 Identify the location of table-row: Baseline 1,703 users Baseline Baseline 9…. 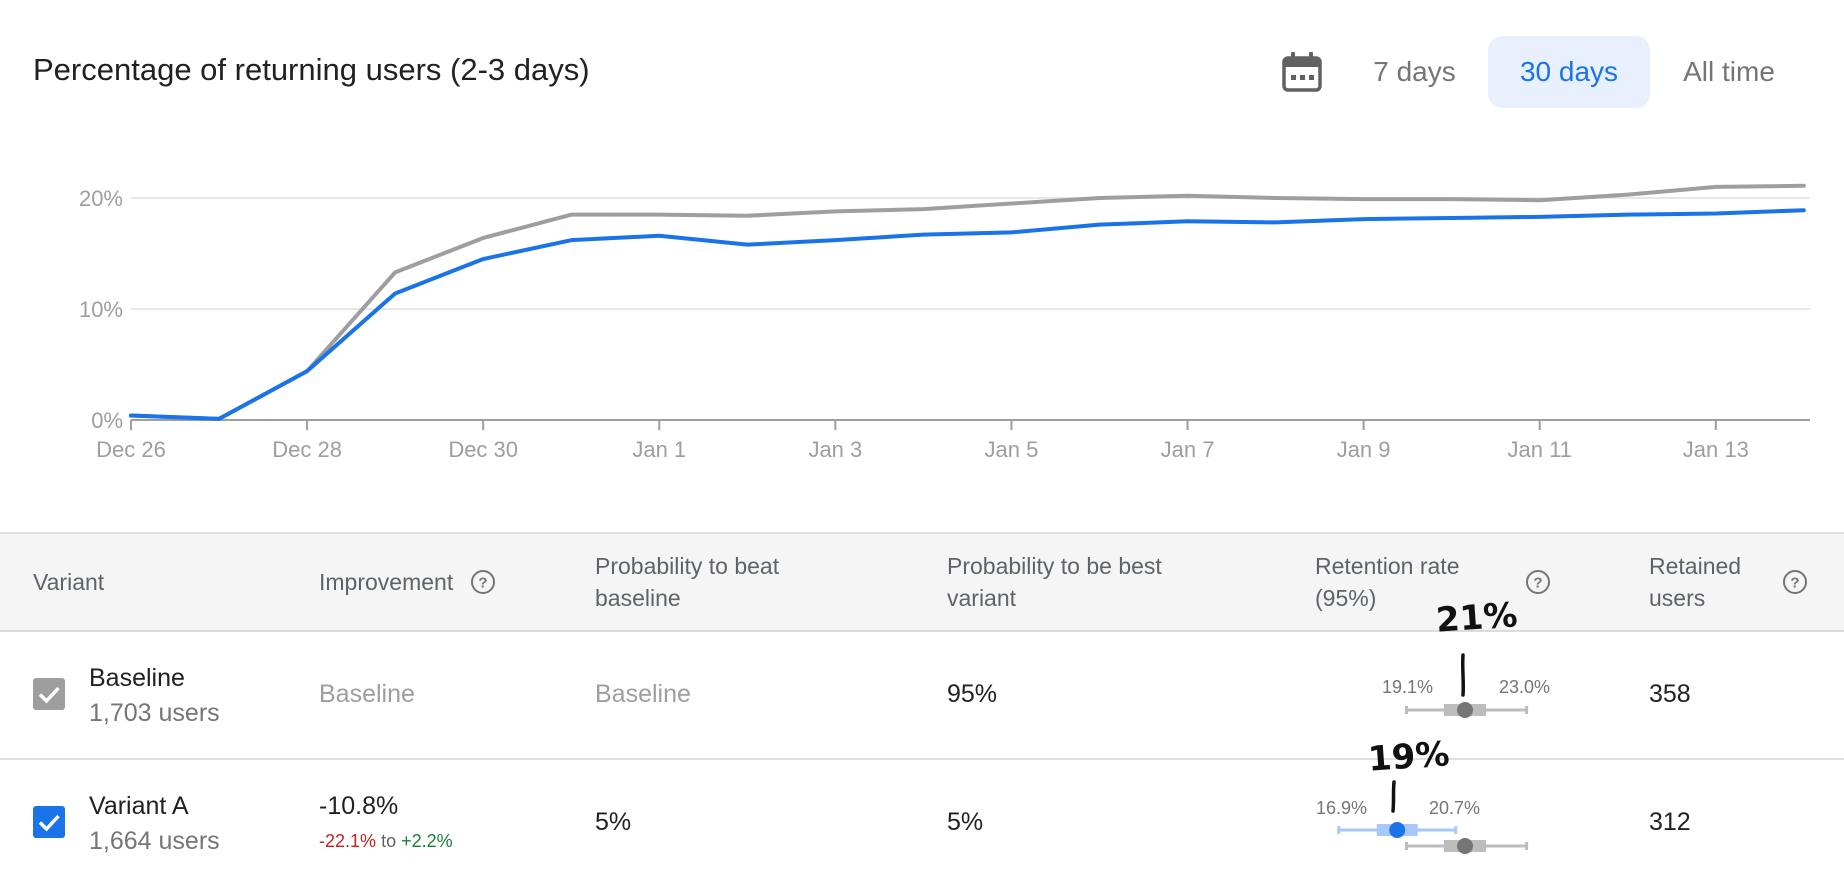
(922, 696).